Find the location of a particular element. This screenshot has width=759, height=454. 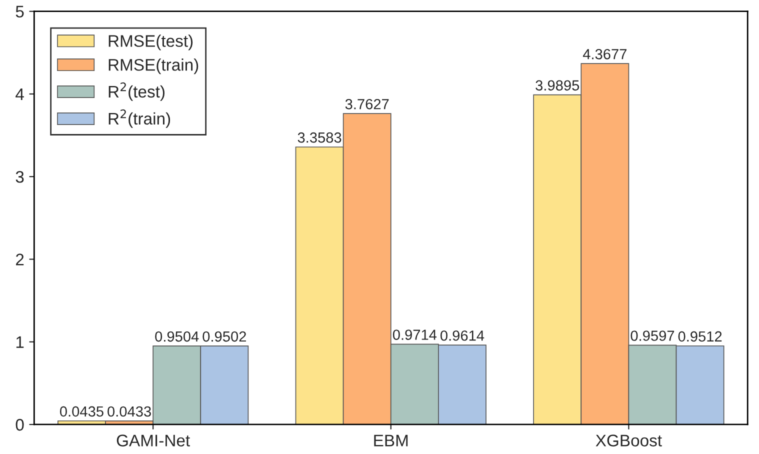

legend-label: RMSE(test) is located at coordinates (150, 42).